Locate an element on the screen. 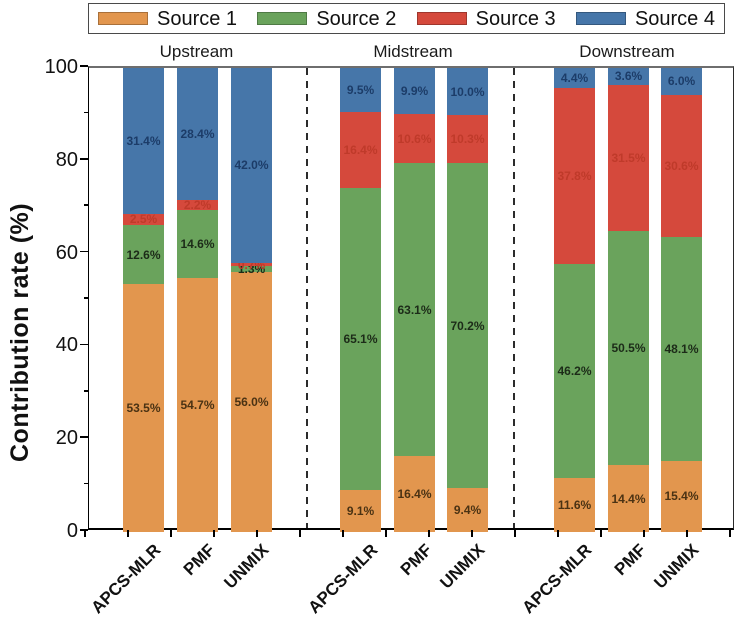  bar-value-label: 9.9% is located at coordinates (414, 90).